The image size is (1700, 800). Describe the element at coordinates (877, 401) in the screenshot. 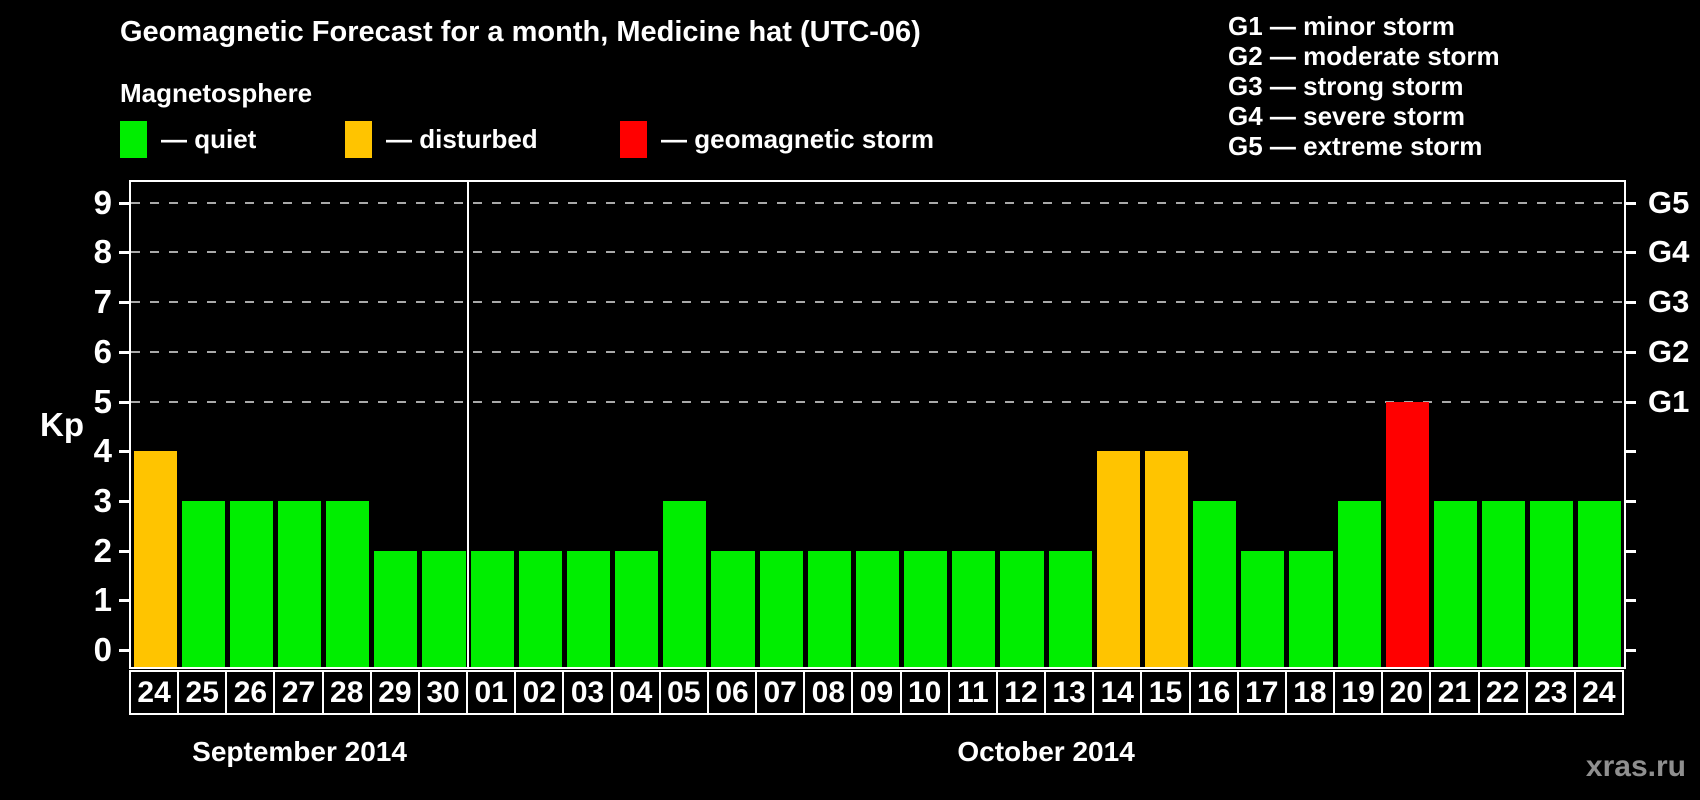

I see `gridline-kp5` at that location.